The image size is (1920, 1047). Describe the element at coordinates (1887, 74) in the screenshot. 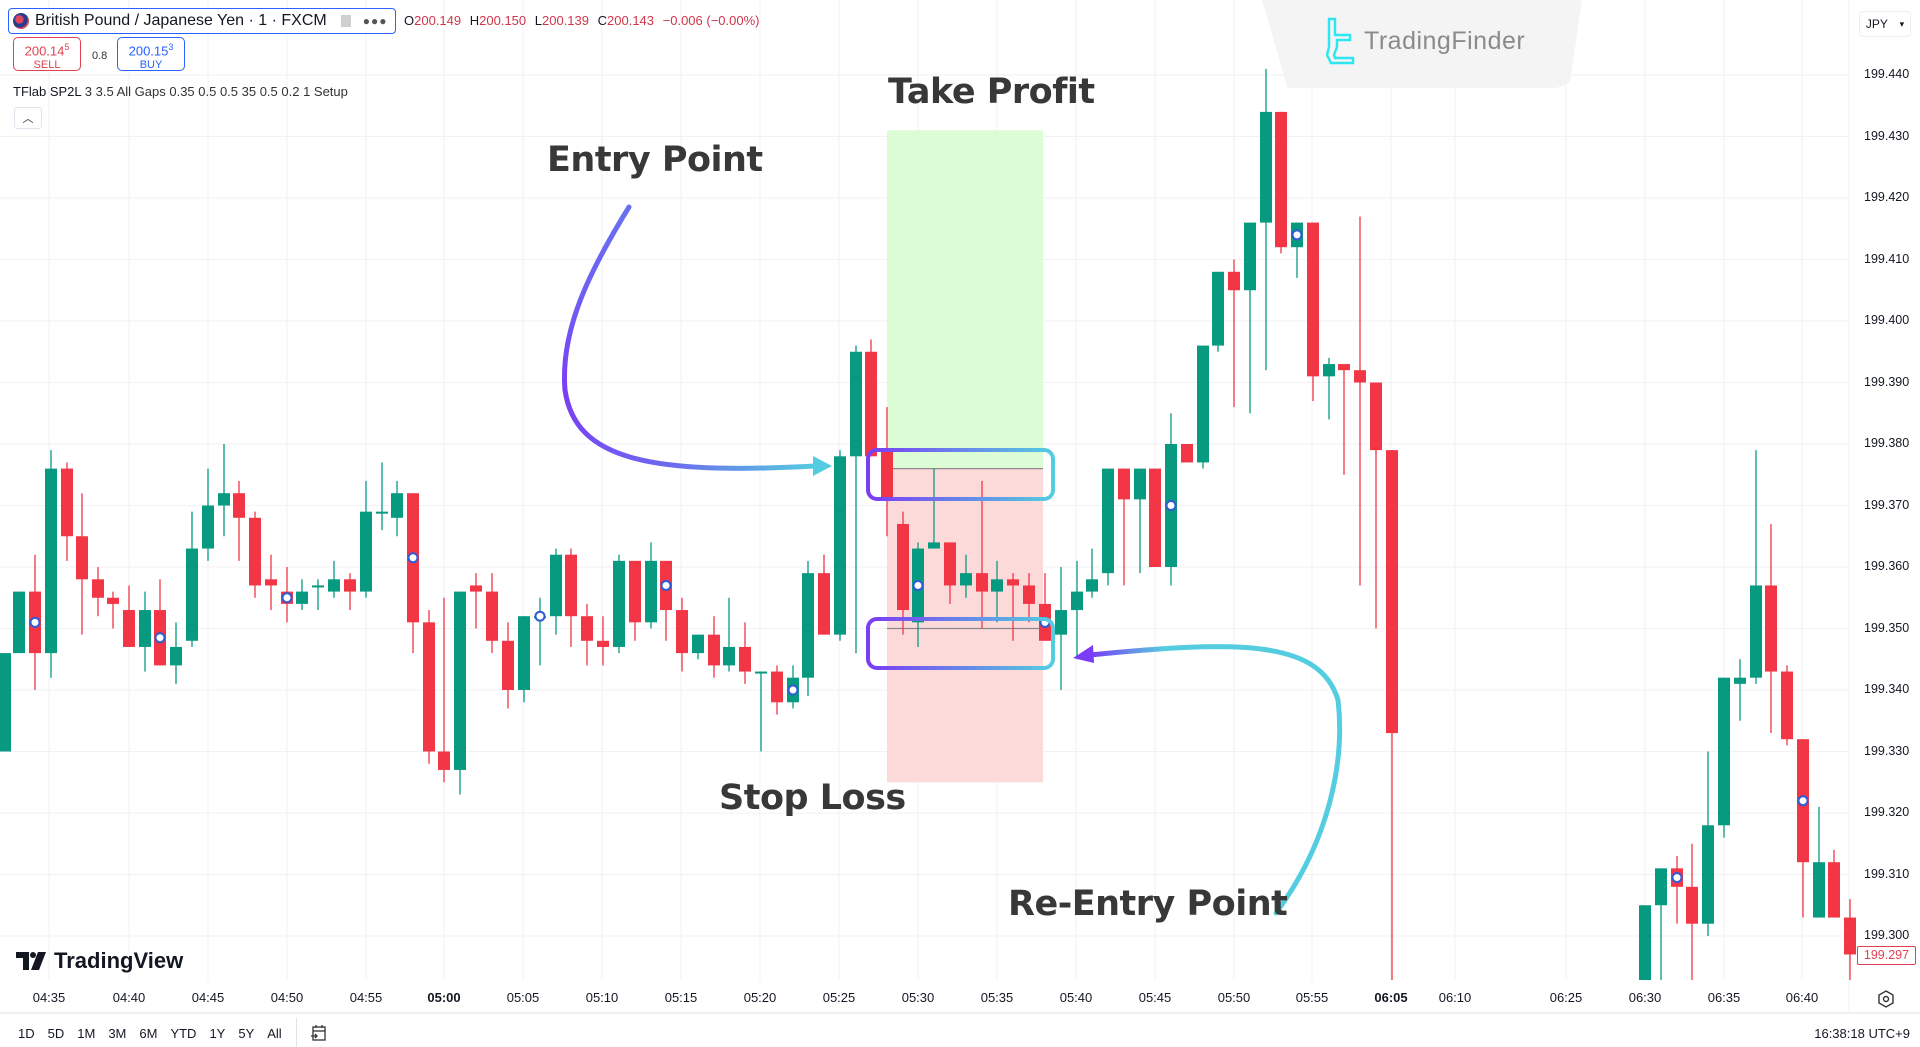

I see `price-tick-label: 199.440` at that location.